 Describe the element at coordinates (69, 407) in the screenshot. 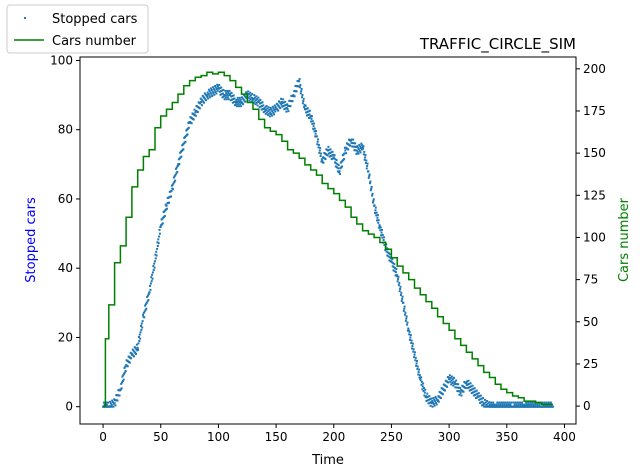

I see `y-left-tick-label: 0` at that location.